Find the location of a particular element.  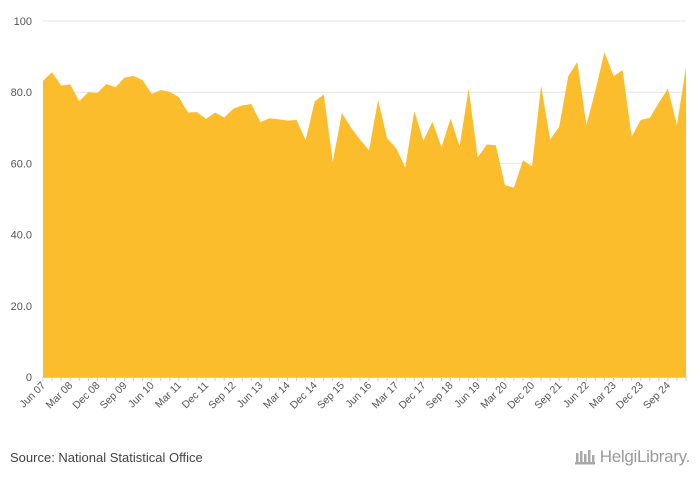

x-tick-label: Sep 24 is located at coordinates (657, 396).